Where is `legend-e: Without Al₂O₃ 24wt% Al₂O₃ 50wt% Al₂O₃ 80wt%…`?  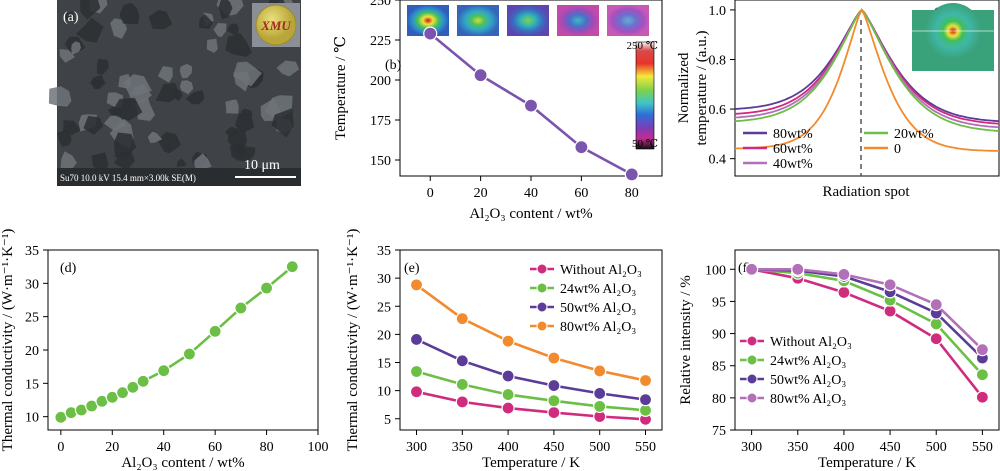 legend-e: Without Al₂O₃ 24wt% Al₂O₃ 50wt% Al₂O₃ 80wt%… is located at coordinates (586, 299).